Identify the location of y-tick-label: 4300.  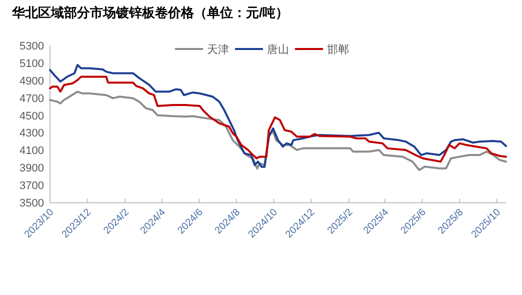
(32, 134).